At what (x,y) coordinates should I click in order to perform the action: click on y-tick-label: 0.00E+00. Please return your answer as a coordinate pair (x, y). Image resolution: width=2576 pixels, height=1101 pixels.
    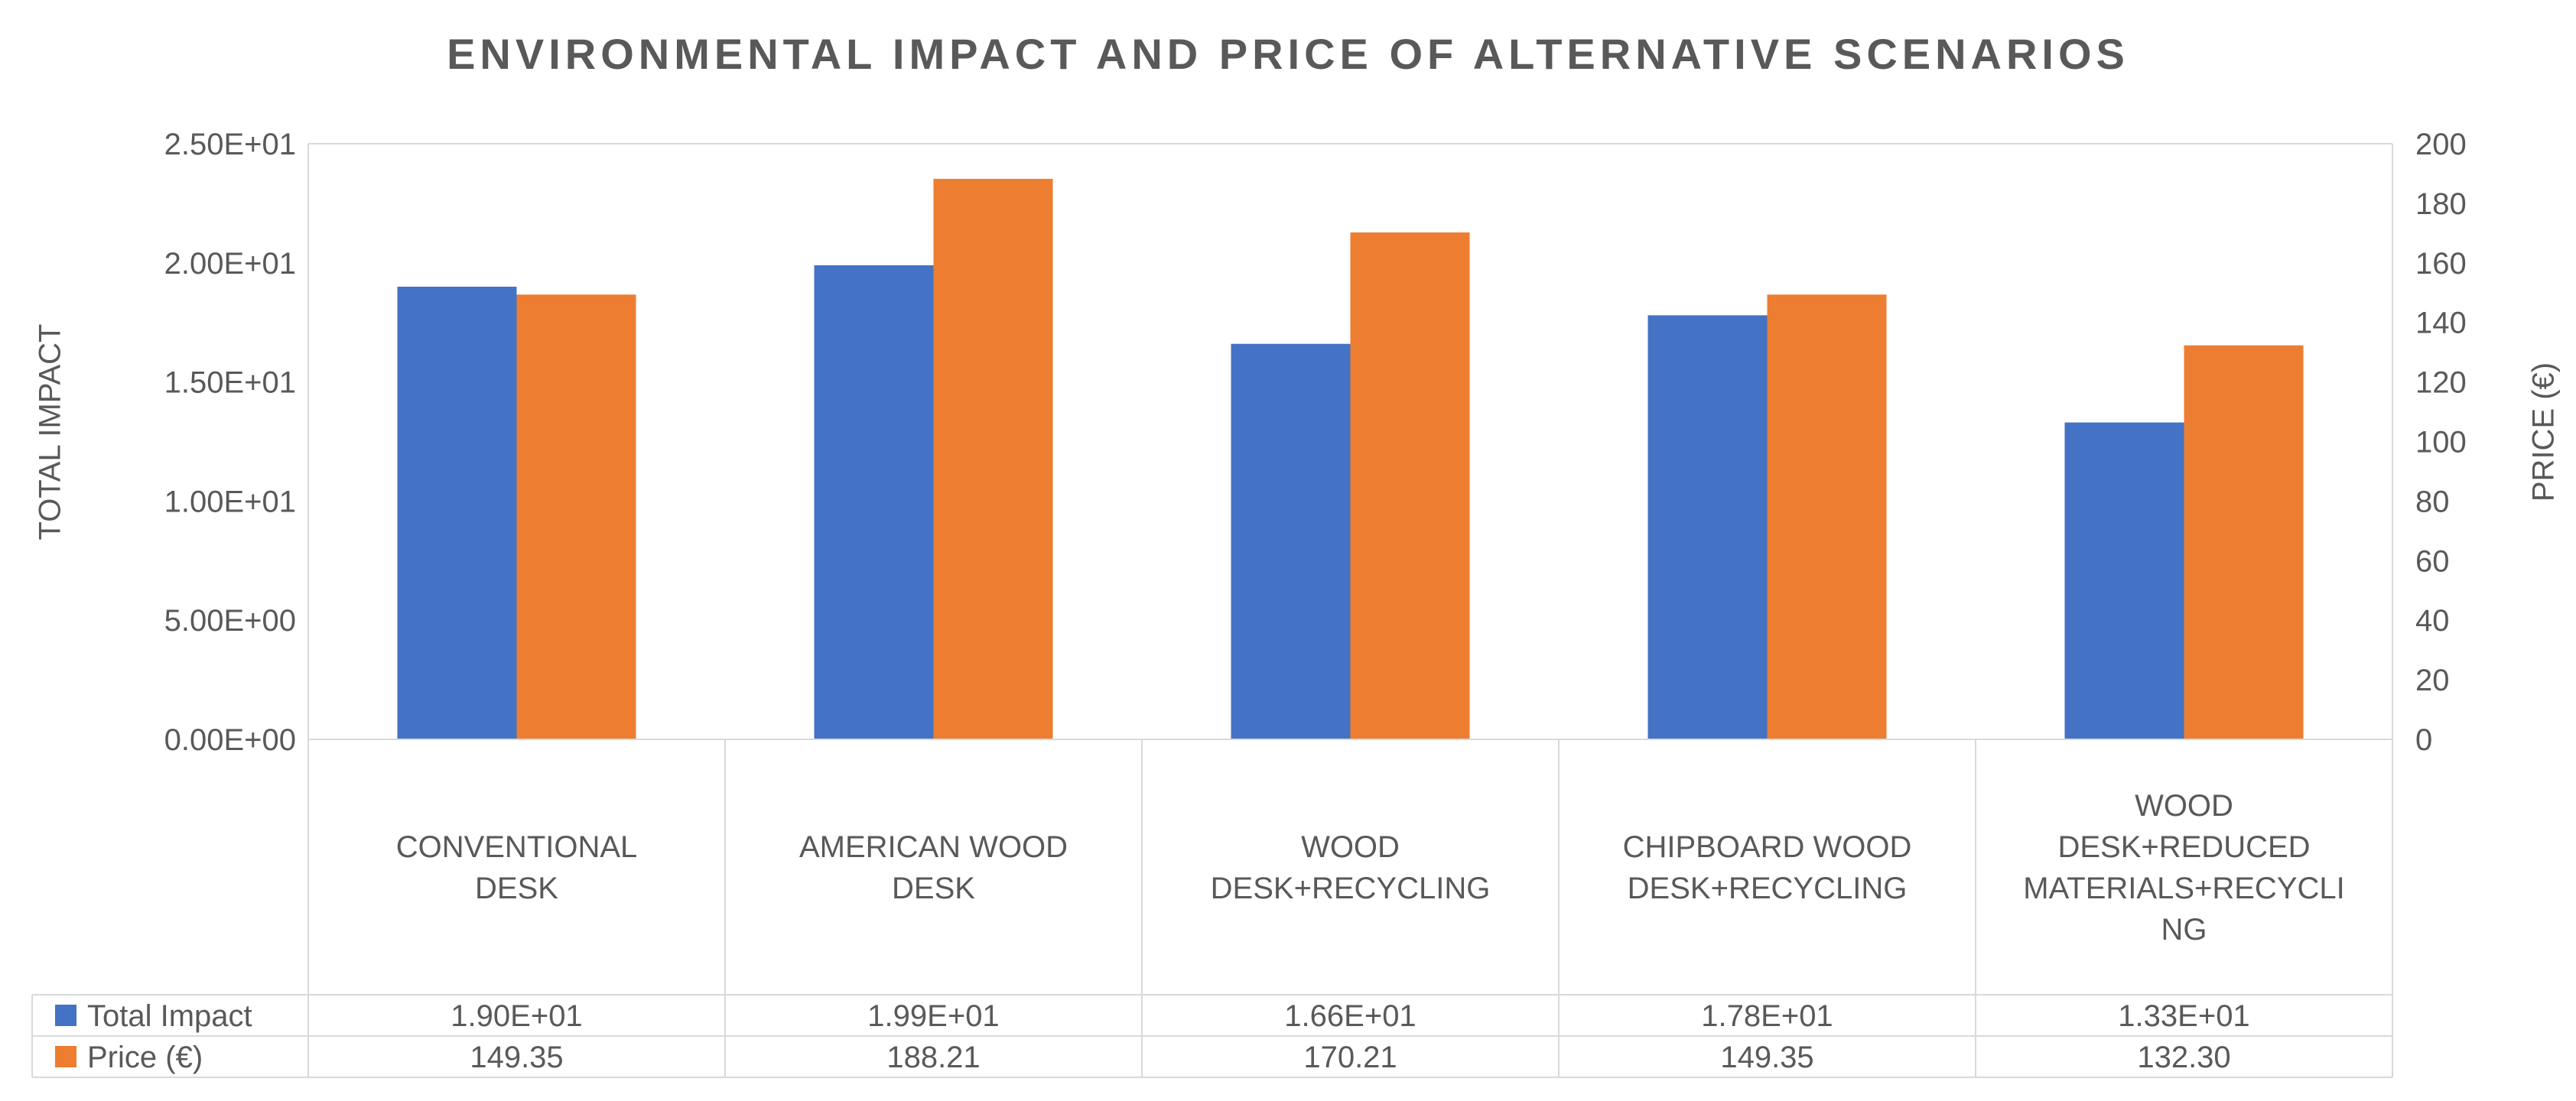
    Looking at the image, I should click on (230, 740).